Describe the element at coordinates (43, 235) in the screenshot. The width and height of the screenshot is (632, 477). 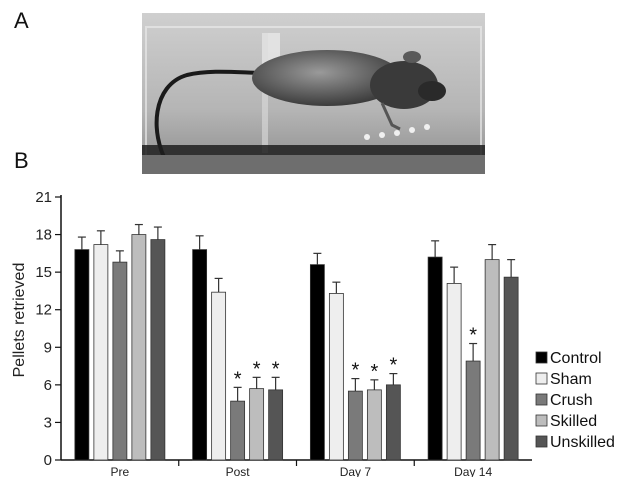
I see `y-tick-label-6: 18` at that location.